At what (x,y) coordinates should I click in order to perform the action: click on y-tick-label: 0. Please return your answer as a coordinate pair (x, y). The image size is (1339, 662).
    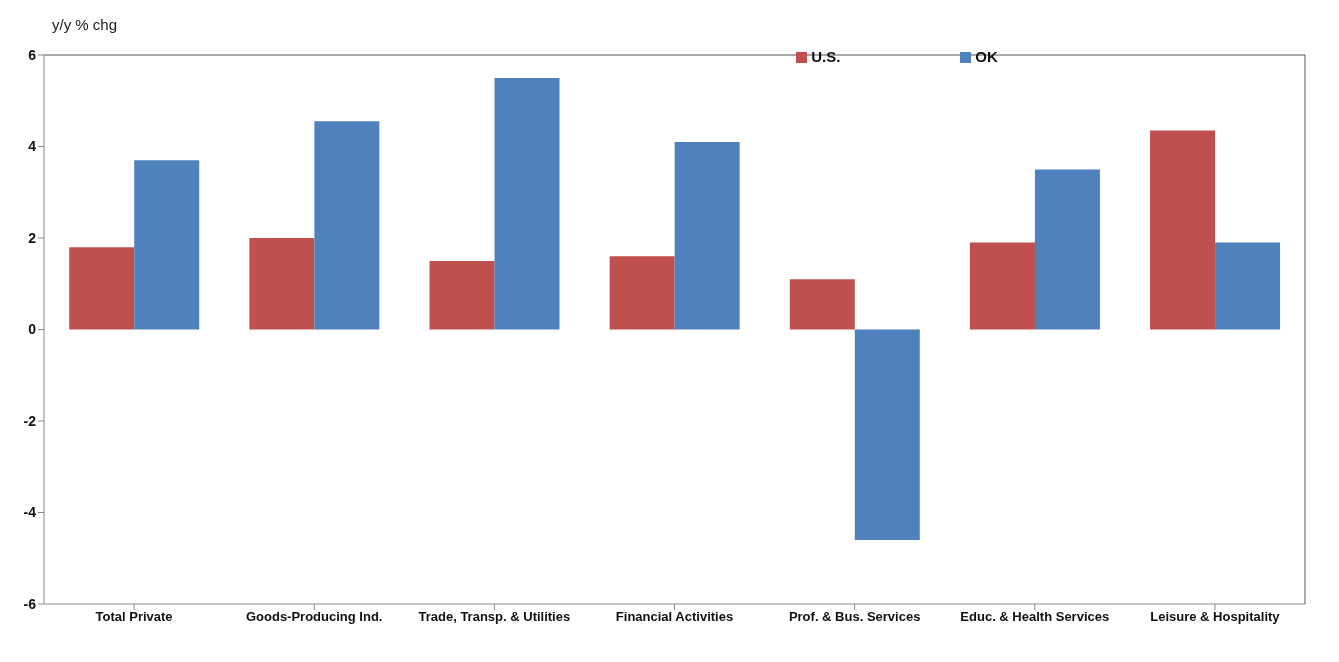
    Looking at the image, I should click on (32, 329).